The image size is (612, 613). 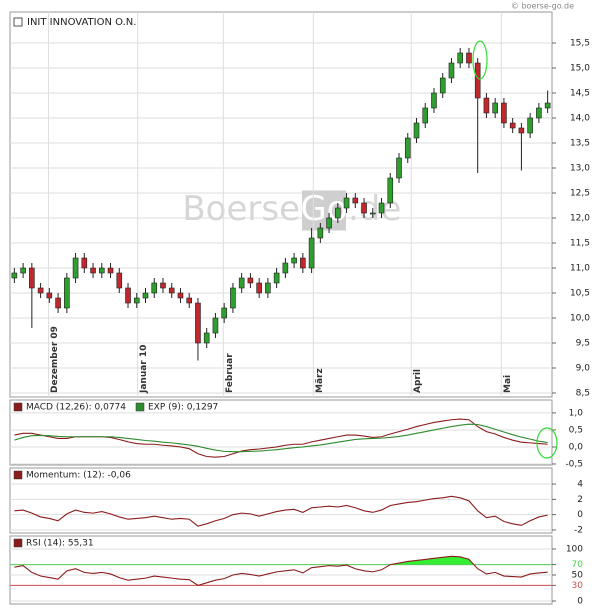 I want to click on annotation-circle, so click(x=480, y=60).